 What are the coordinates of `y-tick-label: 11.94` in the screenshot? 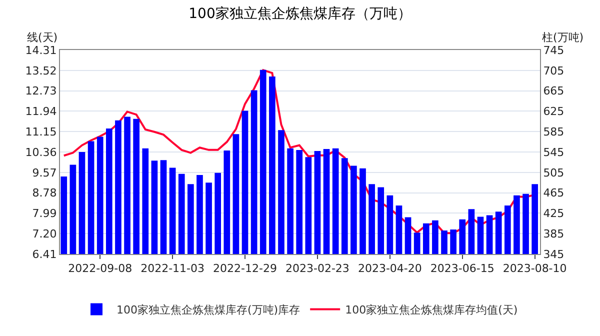 It's located at (41, 111).